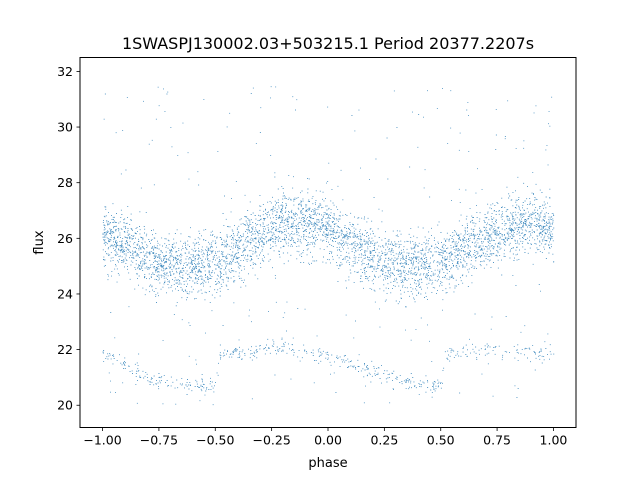 Image resolution: width=640 pixels, height=480 pixels. I want to click on y-tick-label: 20, so click(65, 405).